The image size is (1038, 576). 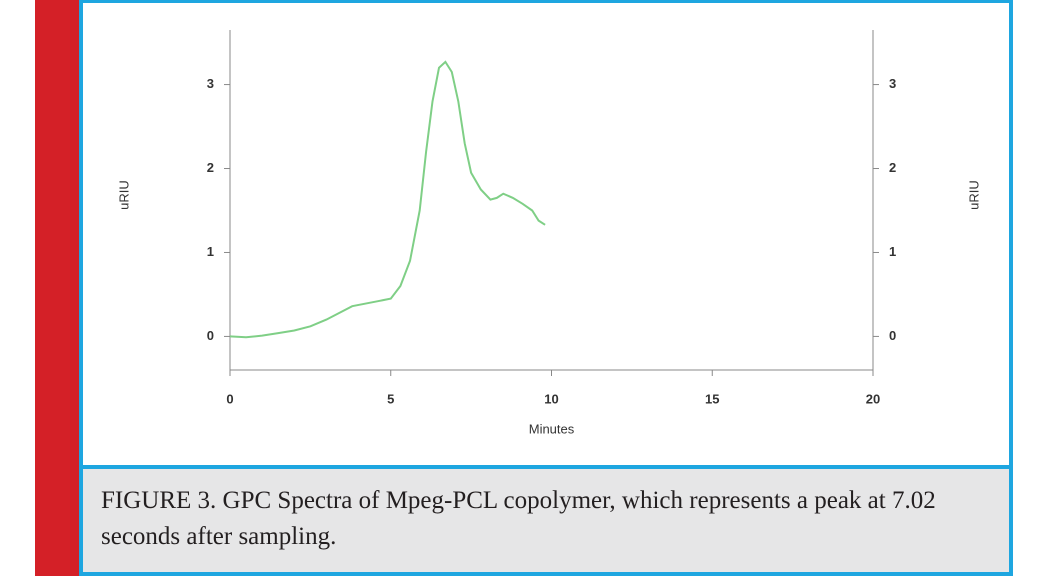 I want to click on data-line, so click(x=387, y=199).